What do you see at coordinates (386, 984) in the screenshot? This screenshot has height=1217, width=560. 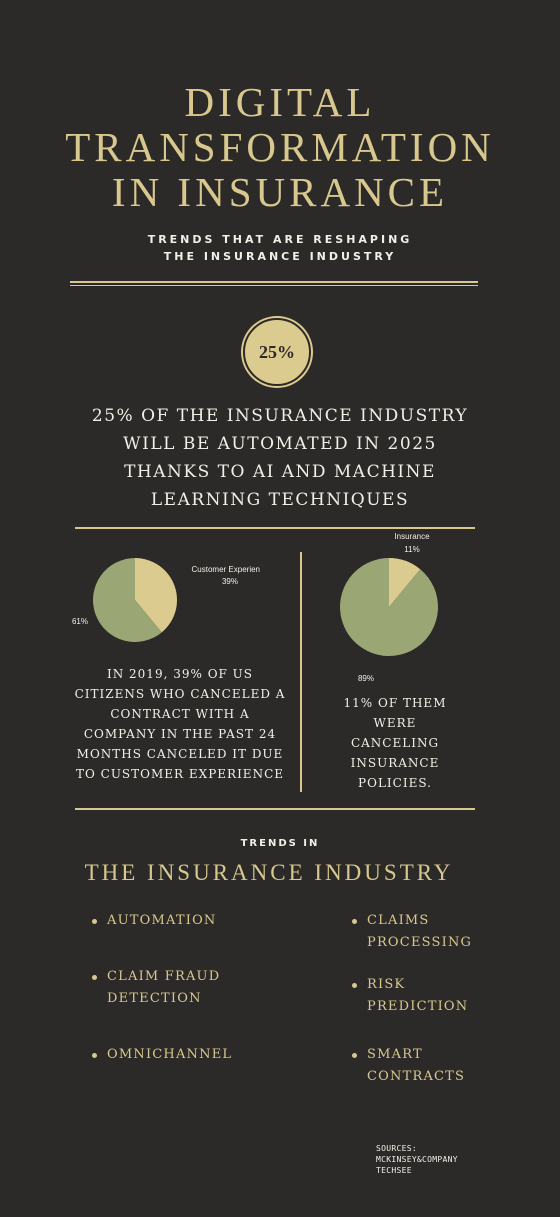 I see `trend-line: RISK` at bounding box center [386, 984].